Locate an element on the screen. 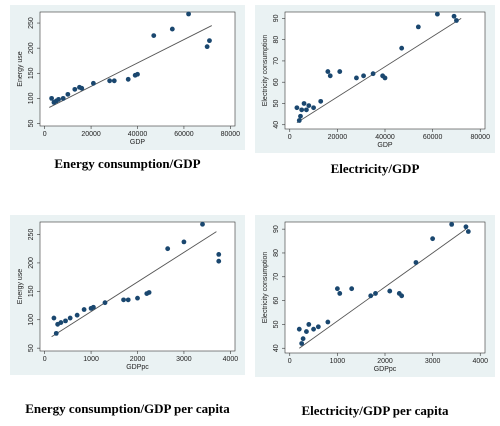 Image resolution: width=500 pixels, height=426 pixels. x-tick-label: 40000 is located at coordinates (138, 134).